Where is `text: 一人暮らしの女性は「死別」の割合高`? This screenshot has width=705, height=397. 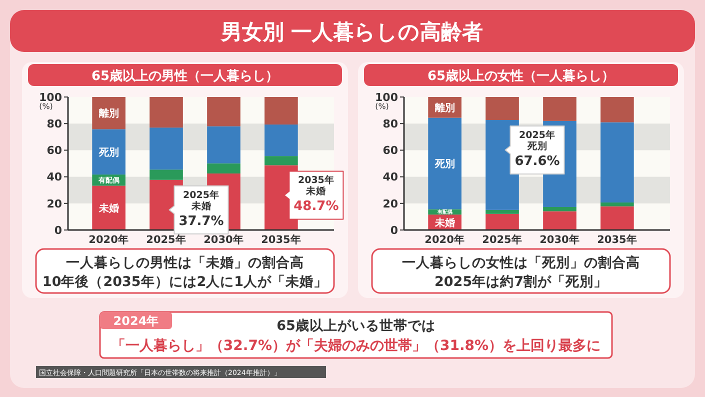 text: 一人暮らしの女性は「死別」の割合高 is located at coordinates (521, 262).